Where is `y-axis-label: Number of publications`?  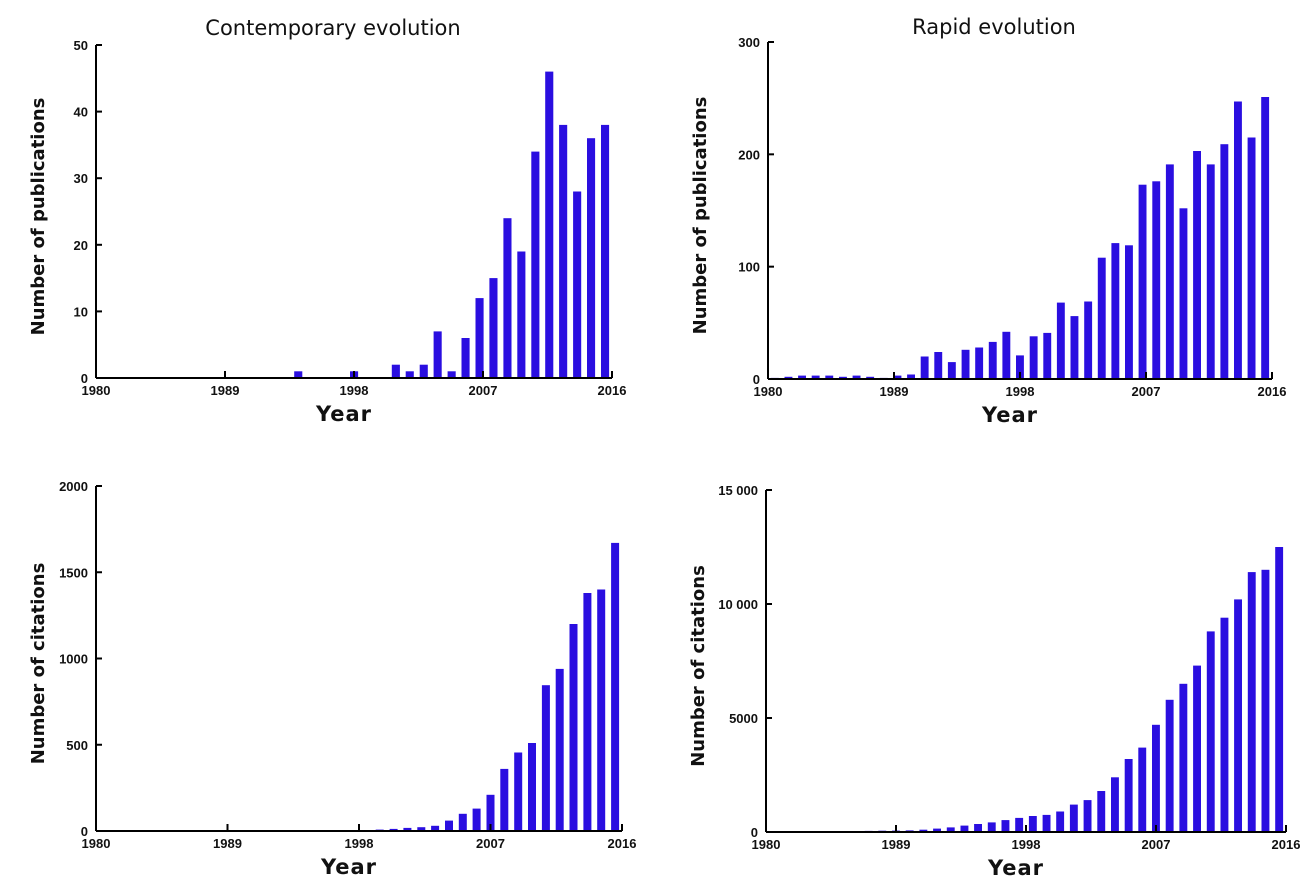
y-axis-label: Number of publications is located at coordinates (700, 216).